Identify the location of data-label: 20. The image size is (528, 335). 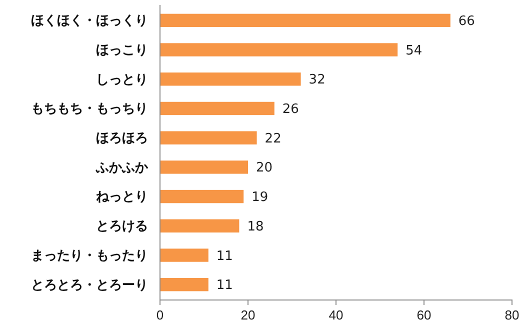
(264, 168).